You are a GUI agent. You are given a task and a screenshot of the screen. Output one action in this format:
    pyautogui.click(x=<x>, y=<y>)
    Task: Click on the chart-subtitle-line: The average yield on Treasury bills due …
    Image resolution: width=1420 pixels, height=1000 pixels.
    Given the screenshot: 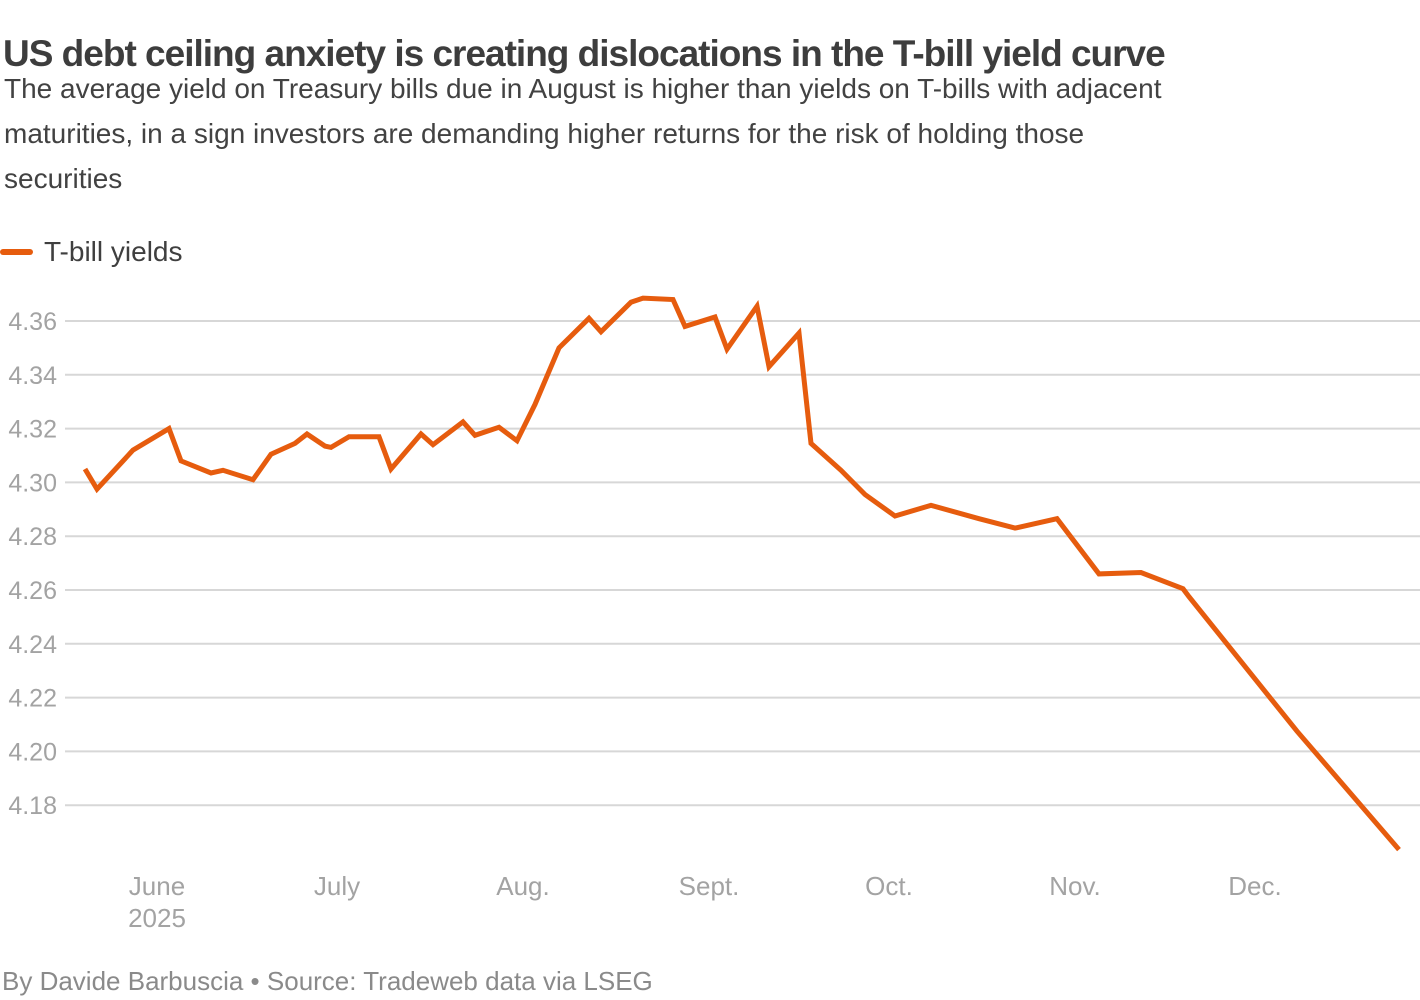 What is the action you would take?
    pyautogui.click(x=583, y=88)
    